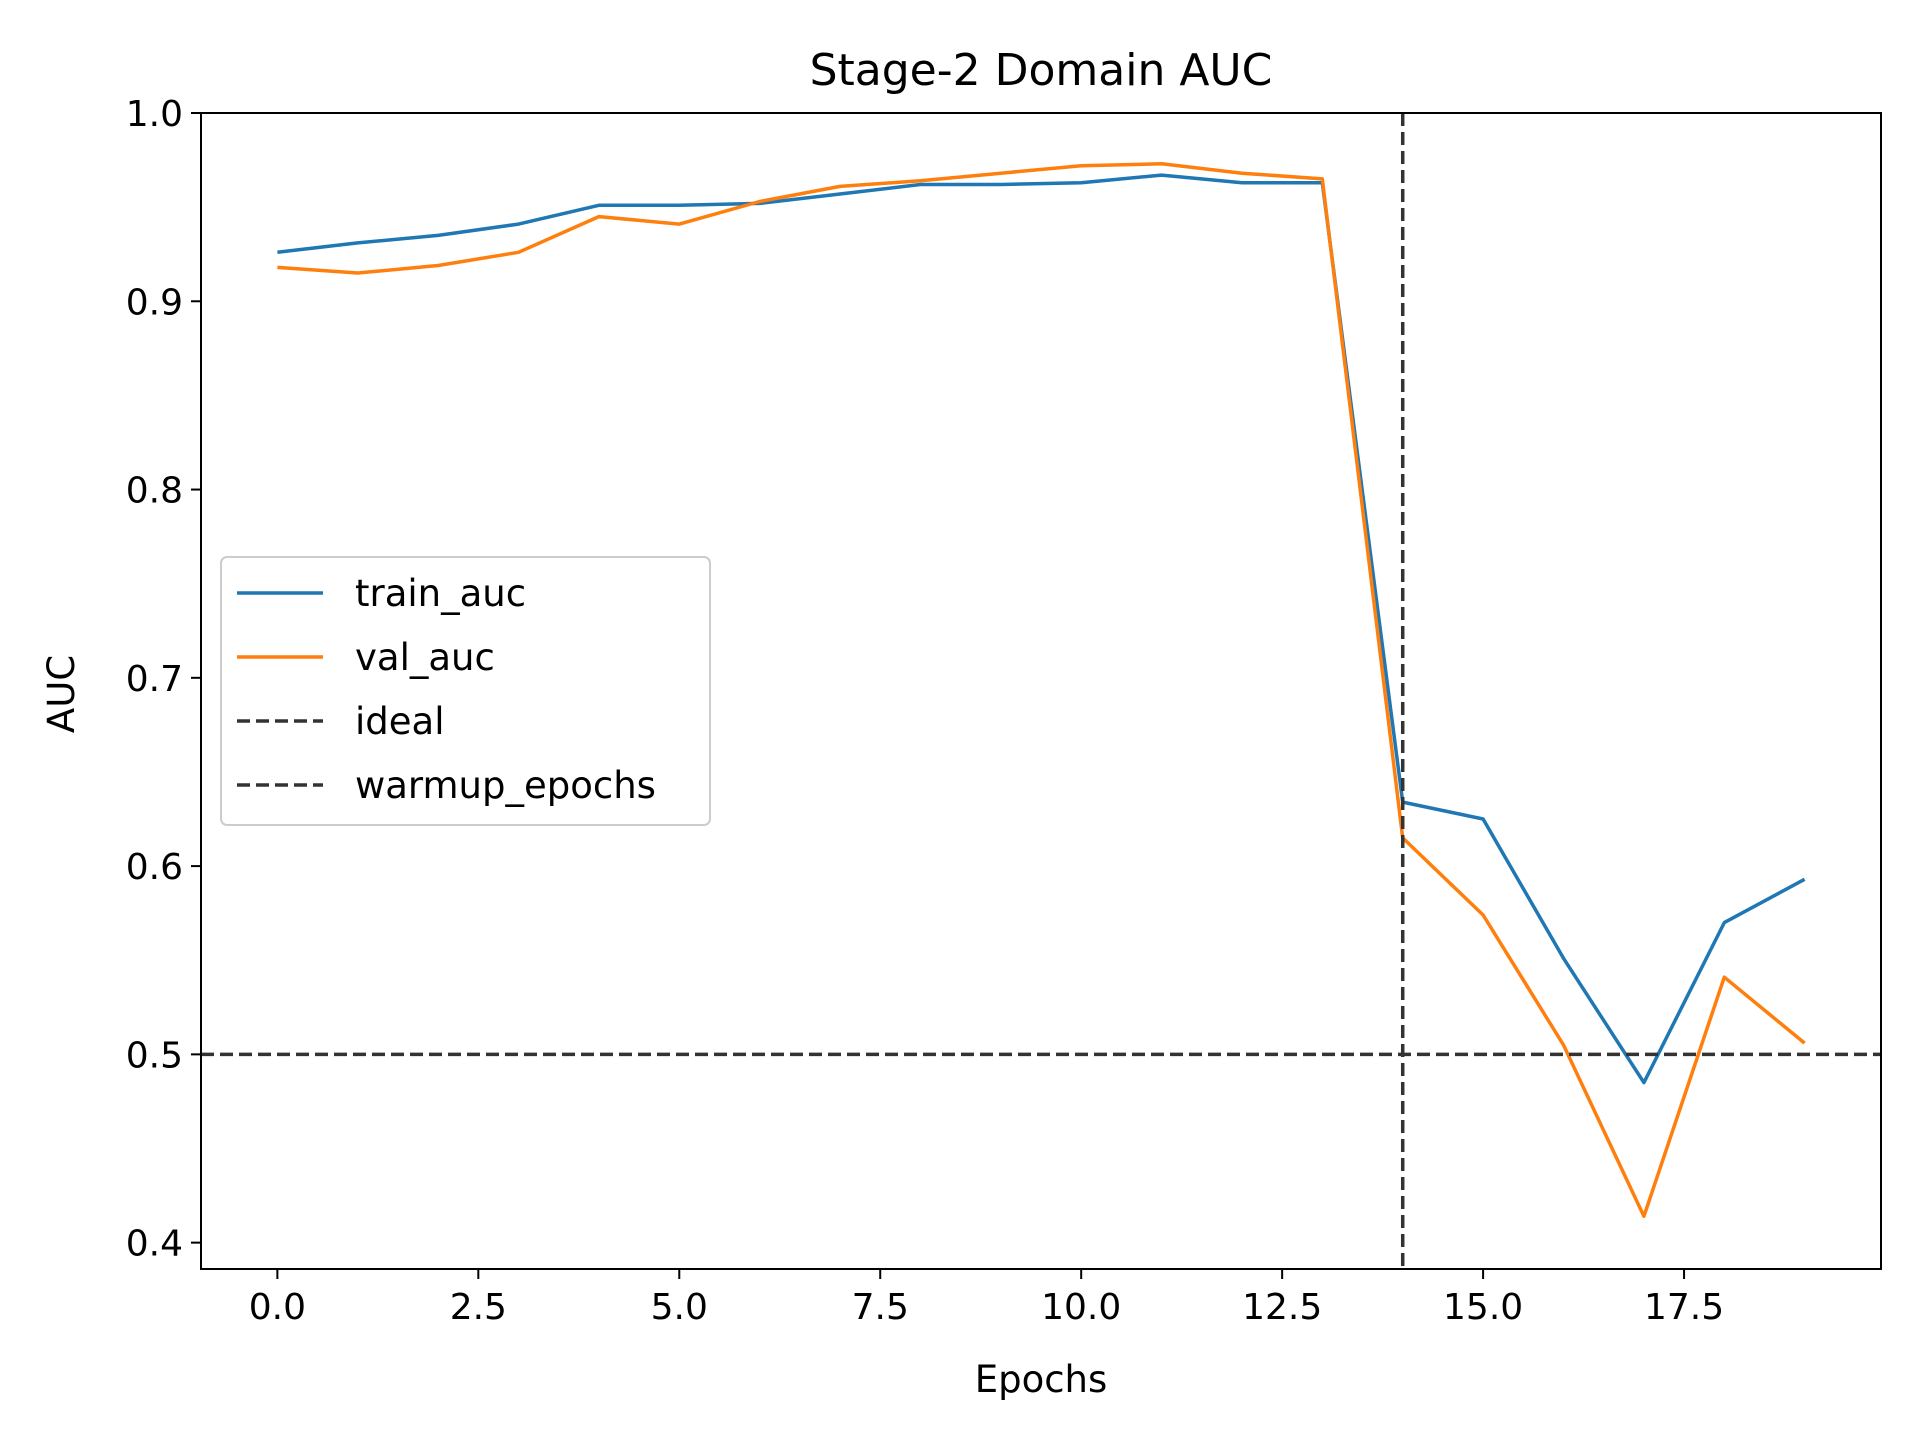  Describe the element at coordinates (154, 1244) in the screenshot. I see `y-tick-label: 0.4` at that location.